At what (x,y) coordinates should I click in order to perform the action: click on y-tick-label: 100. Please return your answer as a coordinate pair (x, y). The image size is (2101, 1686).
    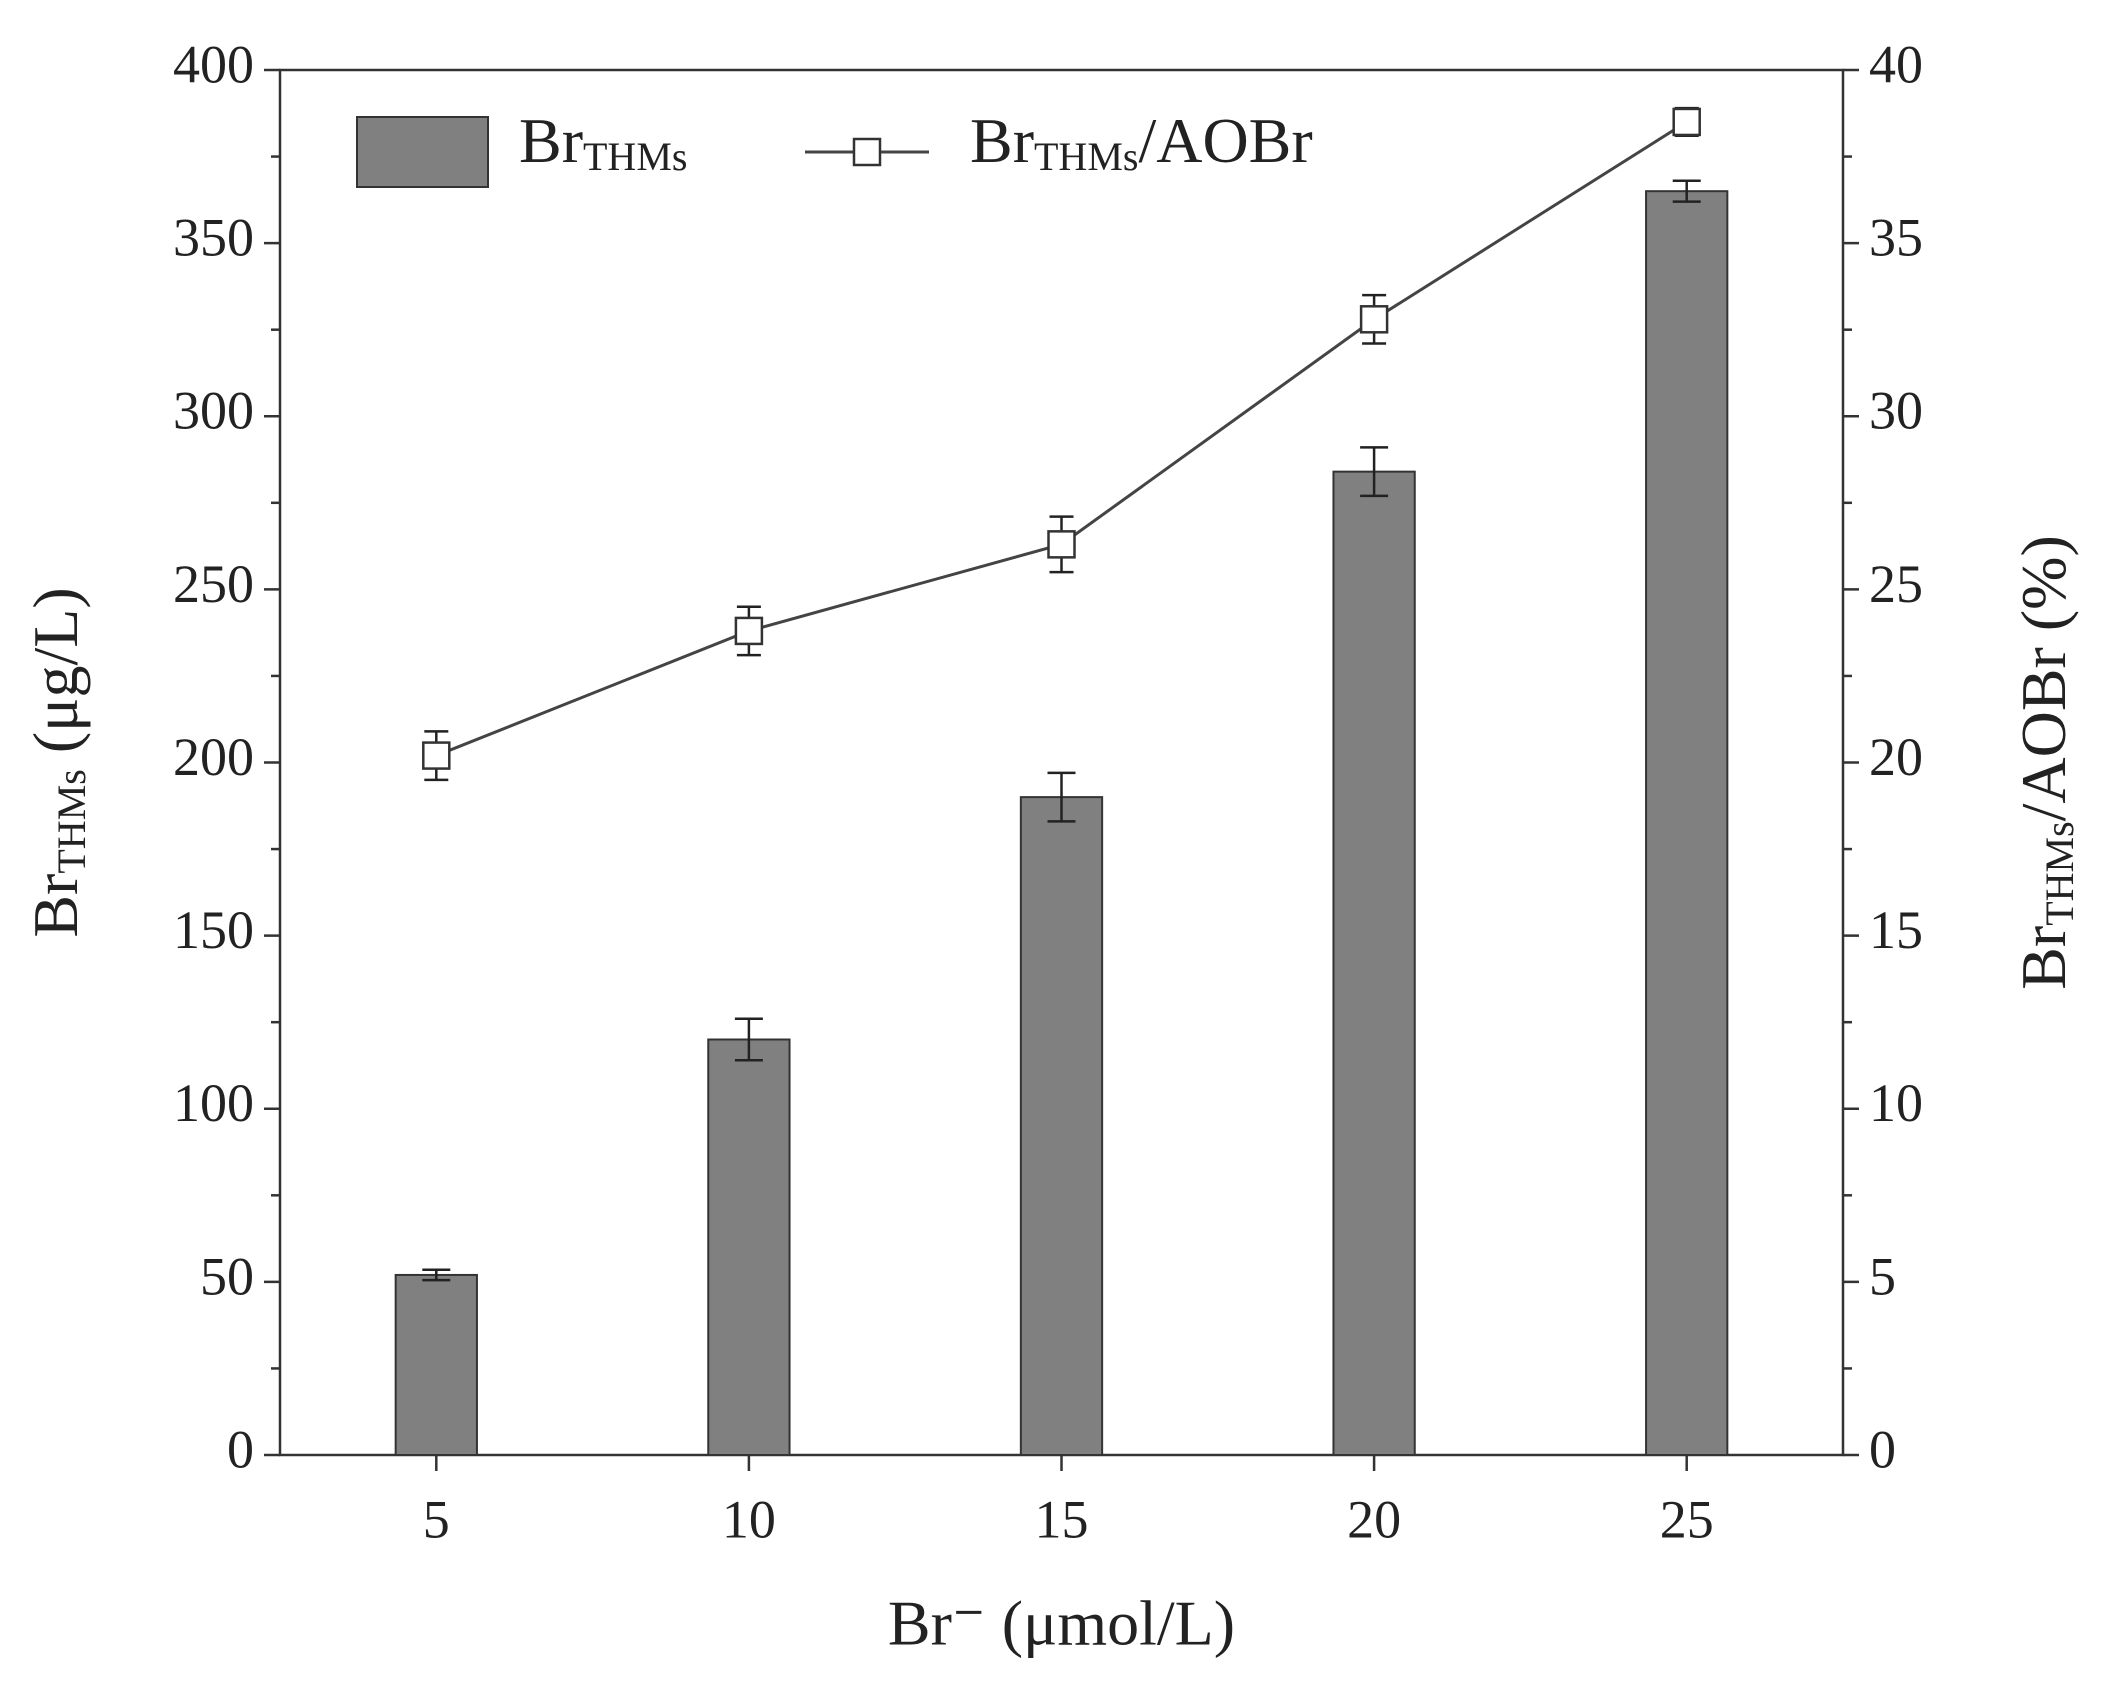
    Looking at the image, I should click on (213, 1103).